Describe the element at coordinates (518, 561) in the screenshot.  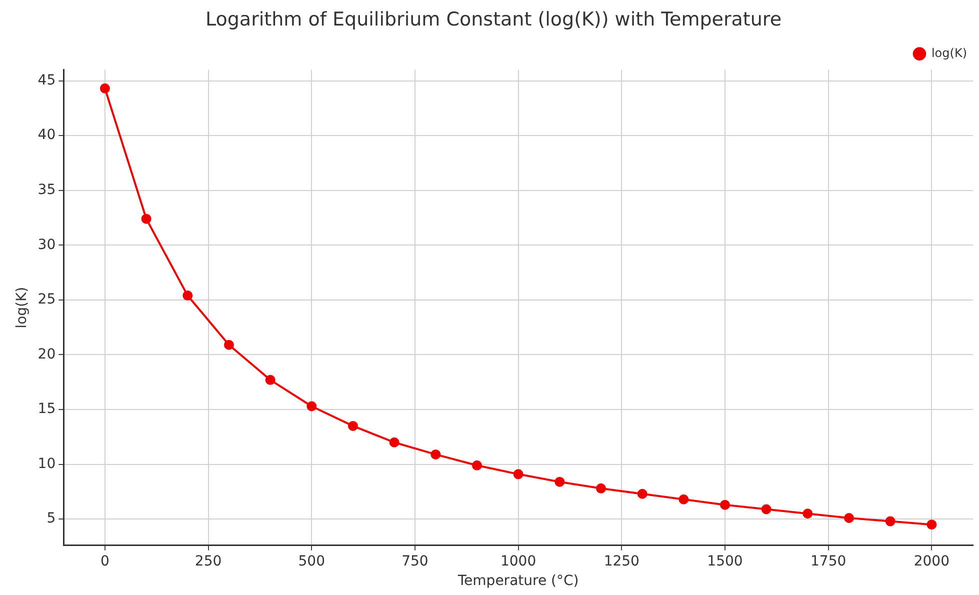
I see `x-tick-label: 1000` at that location.